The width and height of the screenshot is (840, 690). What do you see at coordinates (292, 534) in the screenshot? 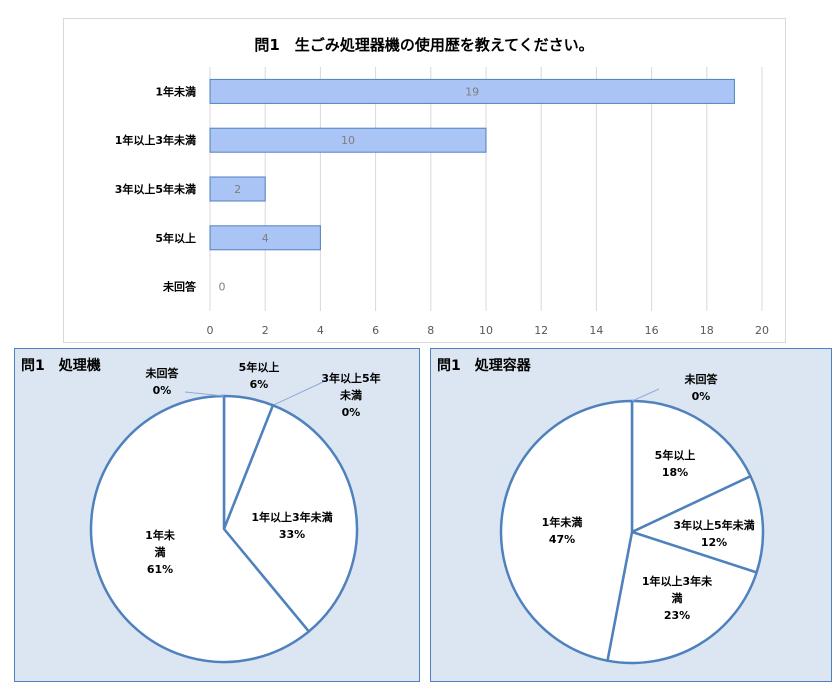
I see `slice-label-line: 33%` at bounding box center [292, 534].